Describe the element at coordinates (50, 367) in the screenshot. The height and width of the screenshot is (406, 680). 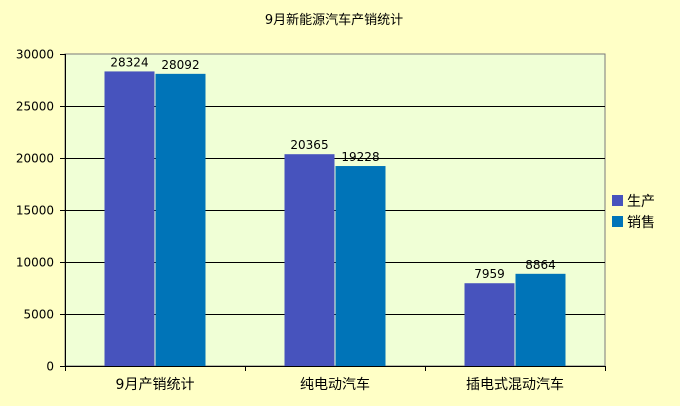
I see `y-tick-label: 0` at that location.